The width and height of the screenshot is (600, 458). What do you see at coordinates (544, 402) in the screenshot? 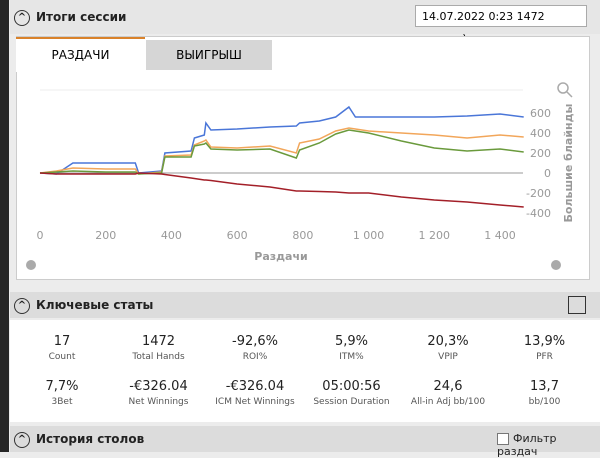
I see `stat-label: bb/100` at bounding box center [544, 402].